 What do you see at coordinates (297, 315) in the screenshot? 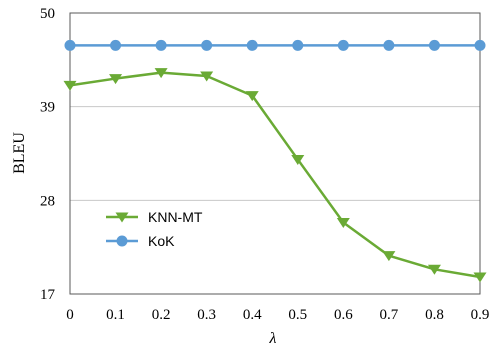
I see `x-tick-label: 0.5` at bounding box center [297, 315].